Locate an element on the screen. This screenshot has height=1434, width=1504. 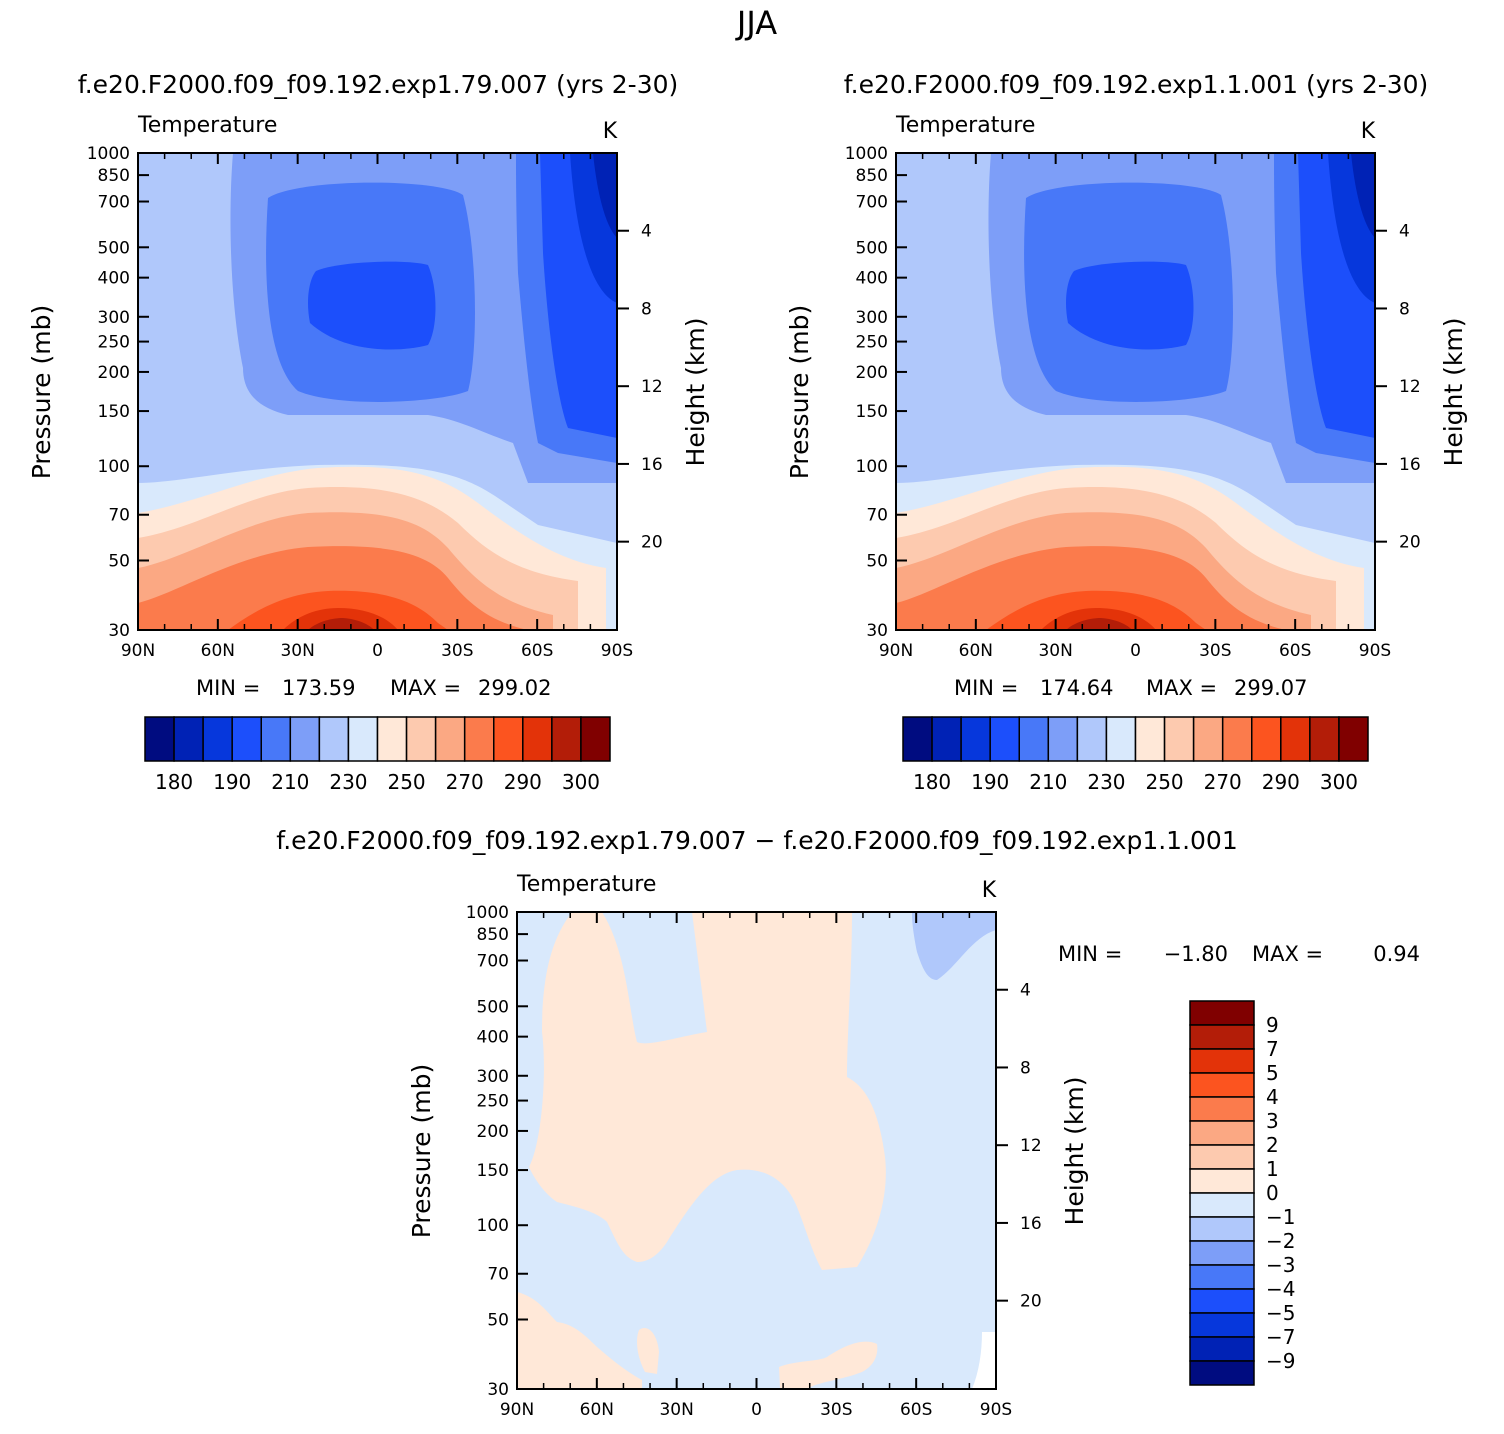
x-tick-label: 60S is located at coordinates (1295, 651).